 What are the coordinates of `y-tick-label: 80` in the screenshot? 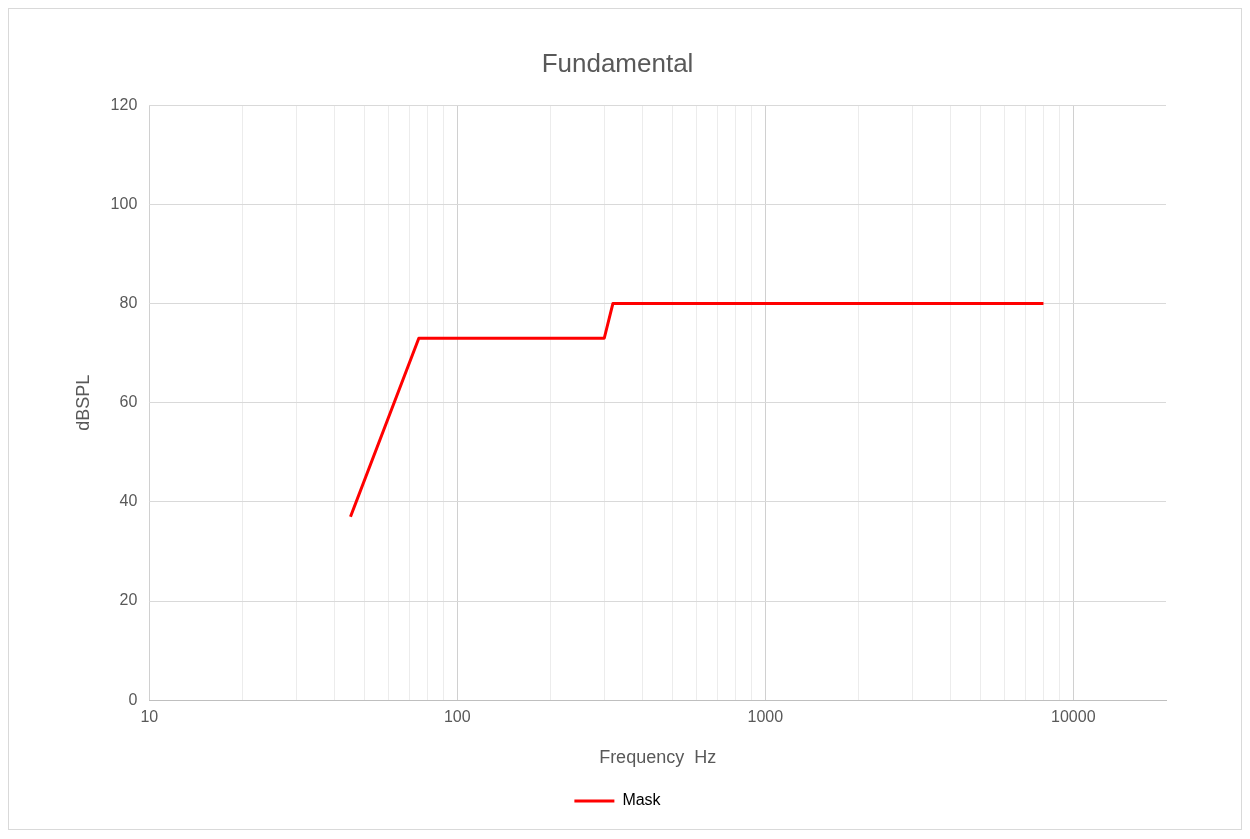 It's located at (128, 302).